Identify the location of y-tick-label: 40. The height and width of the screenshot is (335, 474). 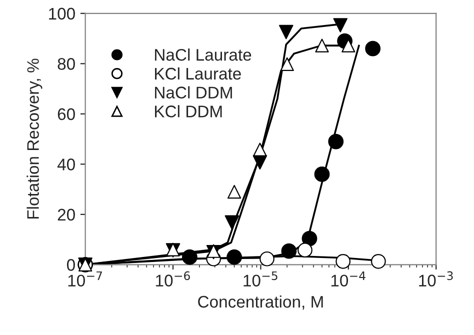
(66, 164).